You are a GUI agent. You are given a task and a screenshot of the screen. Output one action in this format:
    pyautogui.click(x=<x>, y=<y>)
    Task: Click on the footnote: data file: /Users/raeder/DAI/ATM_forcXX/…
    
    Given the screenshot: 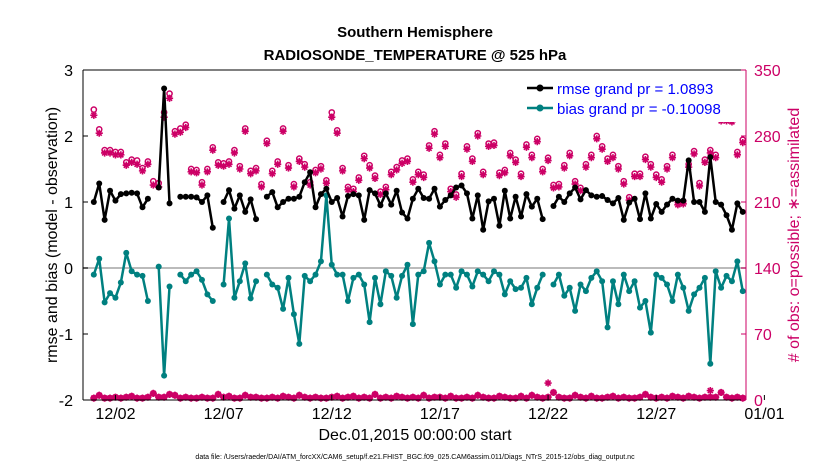 What is the action you would take?
    pyautogui.click(x=415, y=457)
    